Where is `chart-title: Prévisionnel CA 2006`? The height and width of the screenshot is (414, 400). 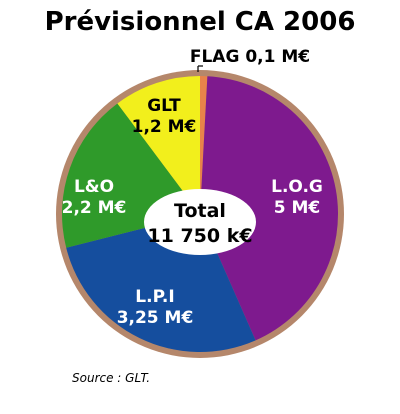
chart-title: Prévisionnel CA 2006 is located at coordinates (200, 22).